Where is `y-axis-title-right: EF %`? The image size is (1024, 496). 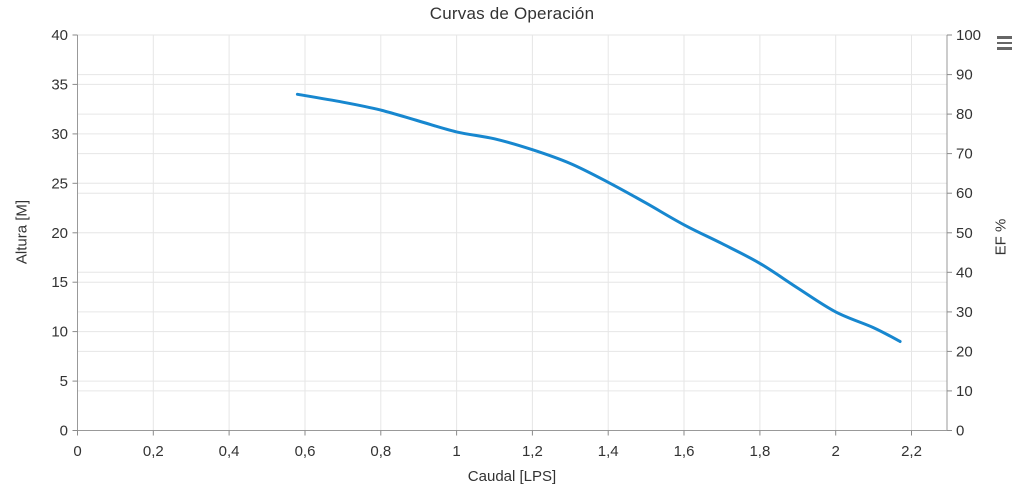
y-axis-title-right: EF % is located at coordinates (1001, 237).